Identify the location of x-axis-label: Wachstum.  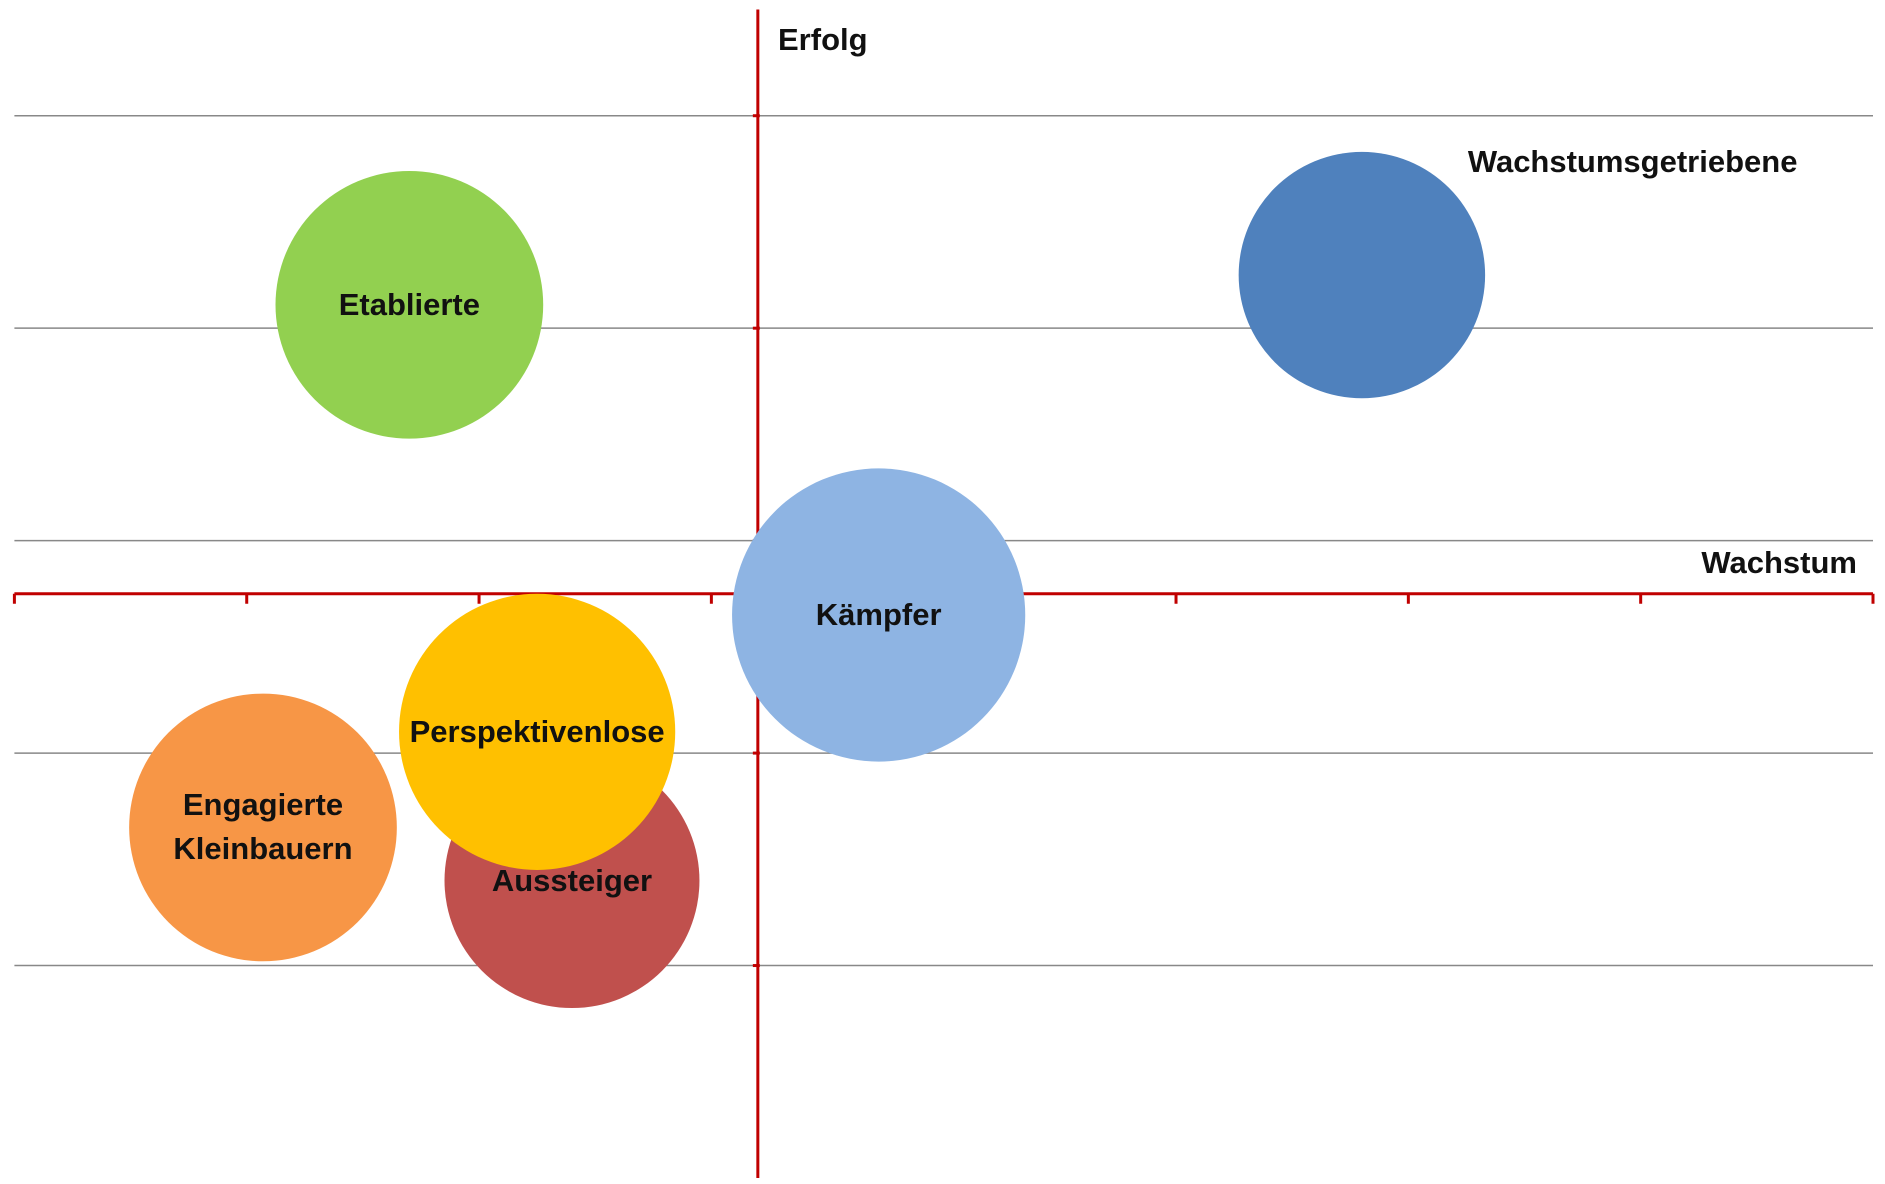
(1779, 562).